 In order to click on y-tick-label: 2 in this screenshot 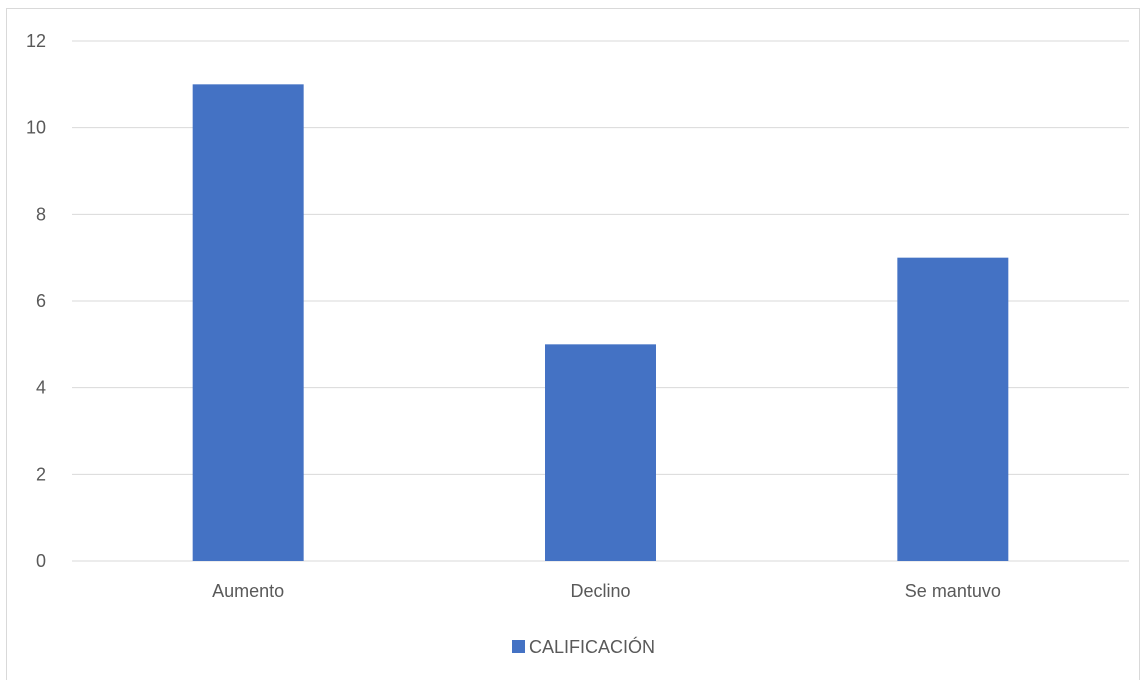, I will do `click(41, 474)`.